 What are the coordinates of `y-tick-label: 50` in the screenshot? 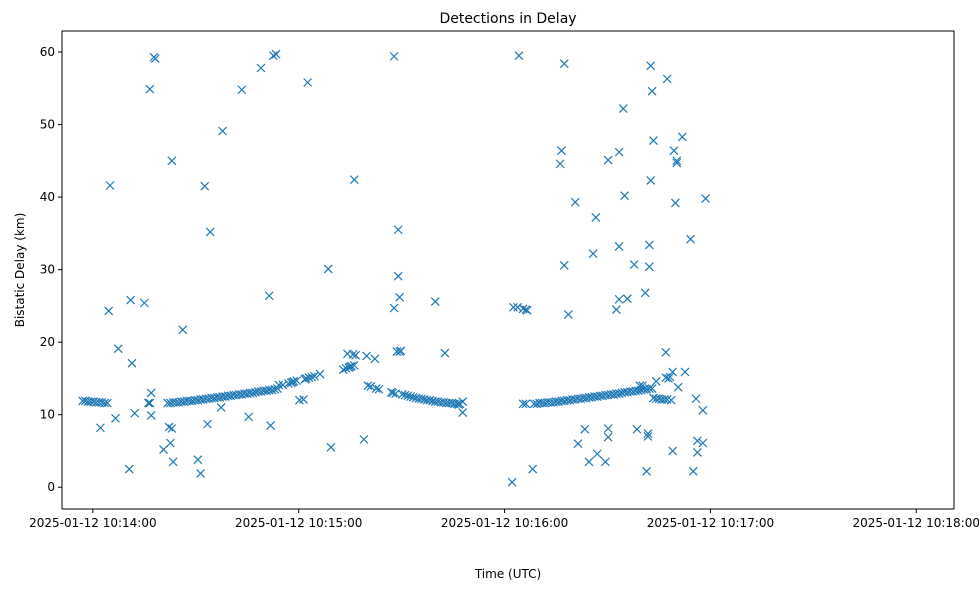 It's located at (47, 125).